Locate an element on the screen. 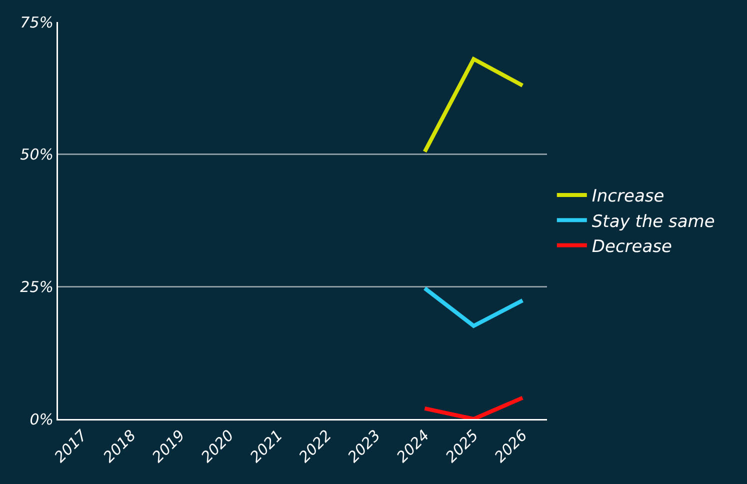 This screenshot has width=747, height=484. y-tick-label: 75% is located at coordinates (37, 22).